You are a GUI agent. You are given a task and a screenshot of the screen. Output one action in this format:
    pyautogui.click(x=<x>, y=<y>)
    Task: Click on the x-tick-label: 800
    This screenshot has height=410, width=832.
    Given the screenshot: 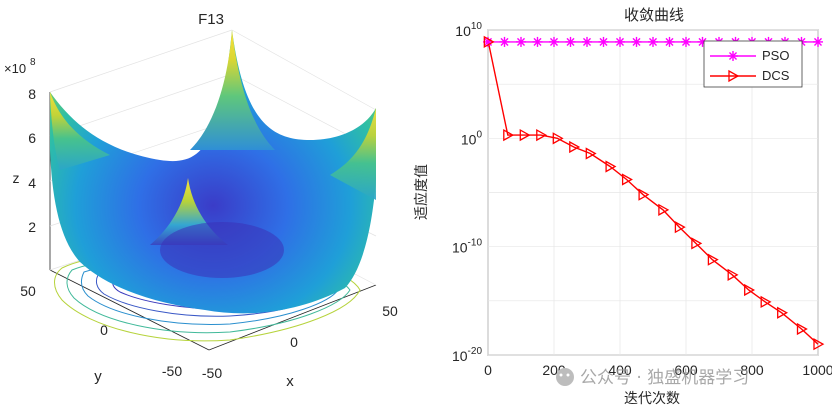 What is the action you would take?
    pyautogui.click(x=752, y=370)
    